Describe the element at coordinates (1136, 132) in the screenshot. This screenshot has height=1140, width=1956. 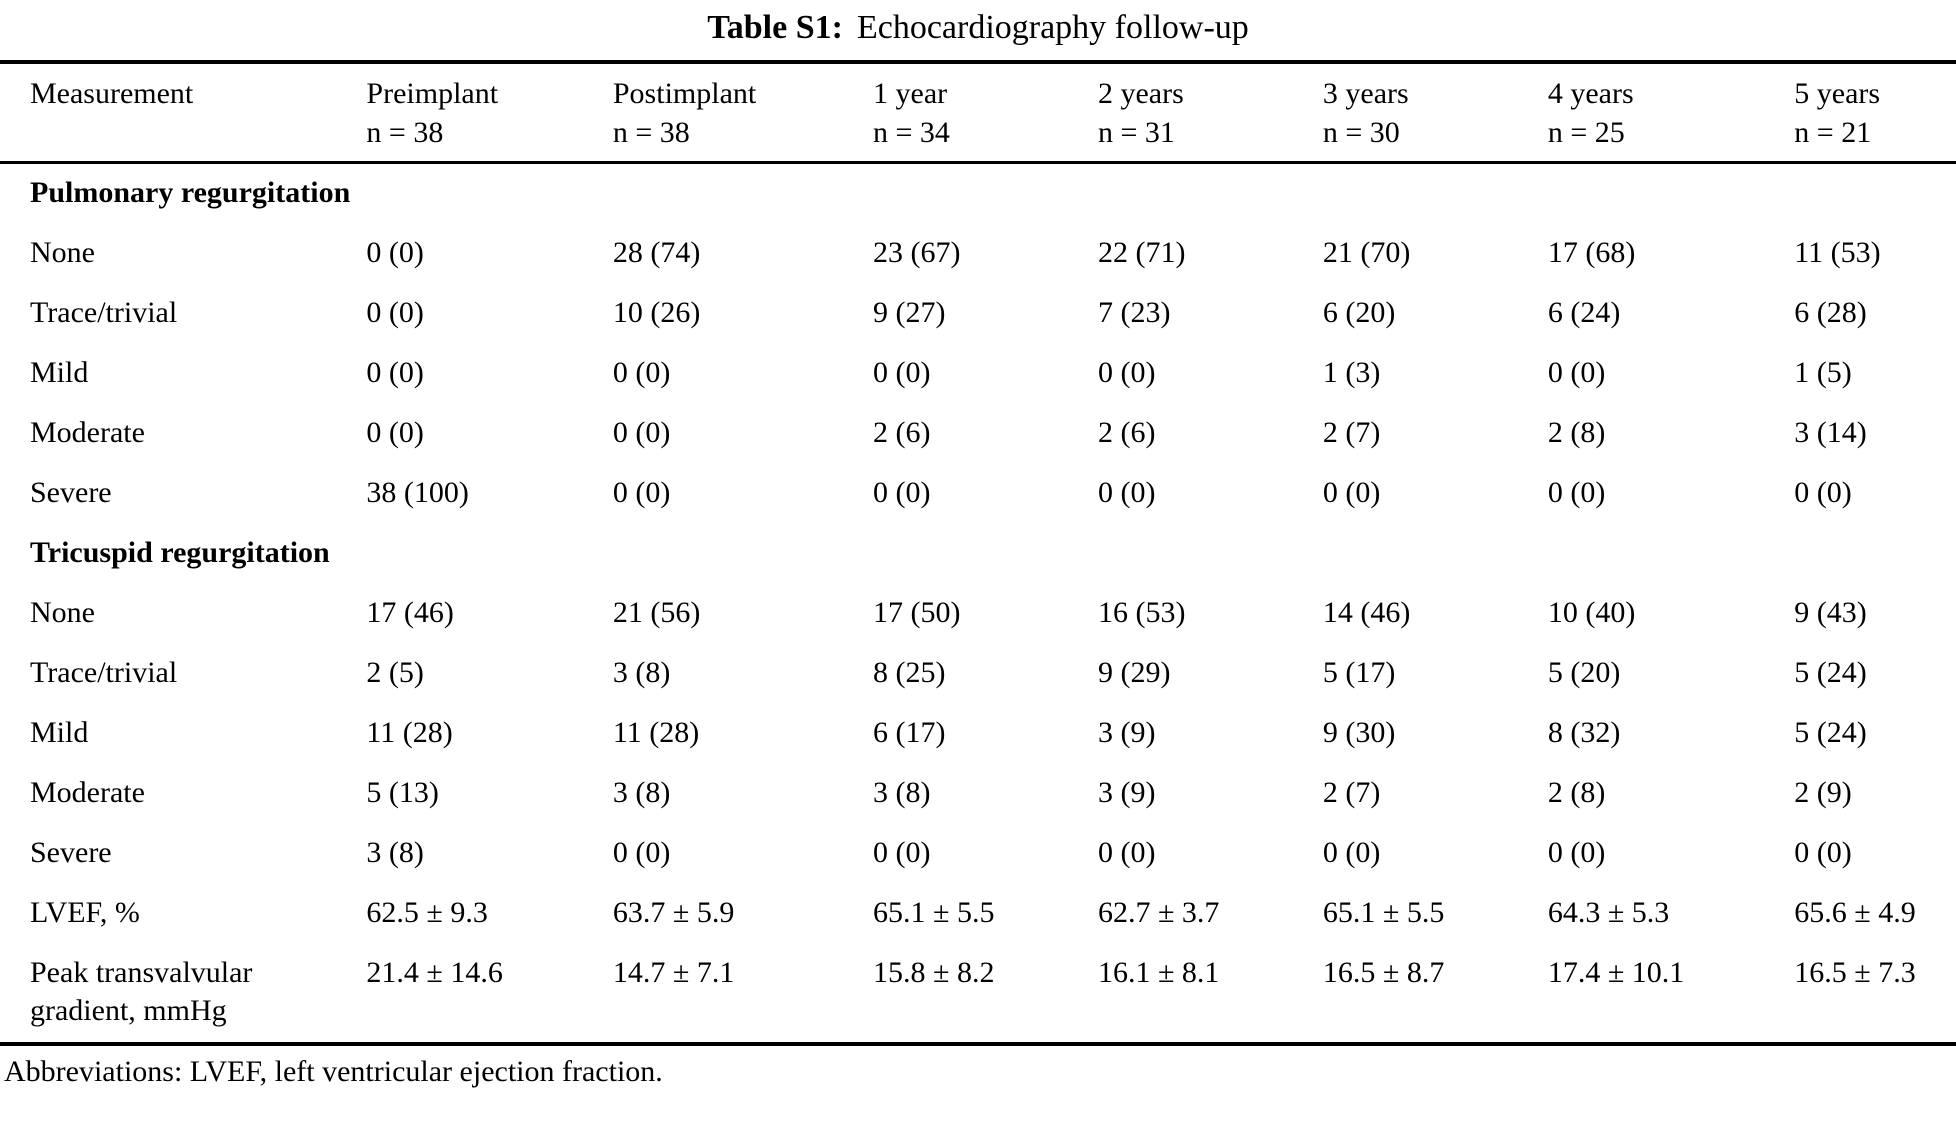
I see `column-n-count: n = 31` at that location.